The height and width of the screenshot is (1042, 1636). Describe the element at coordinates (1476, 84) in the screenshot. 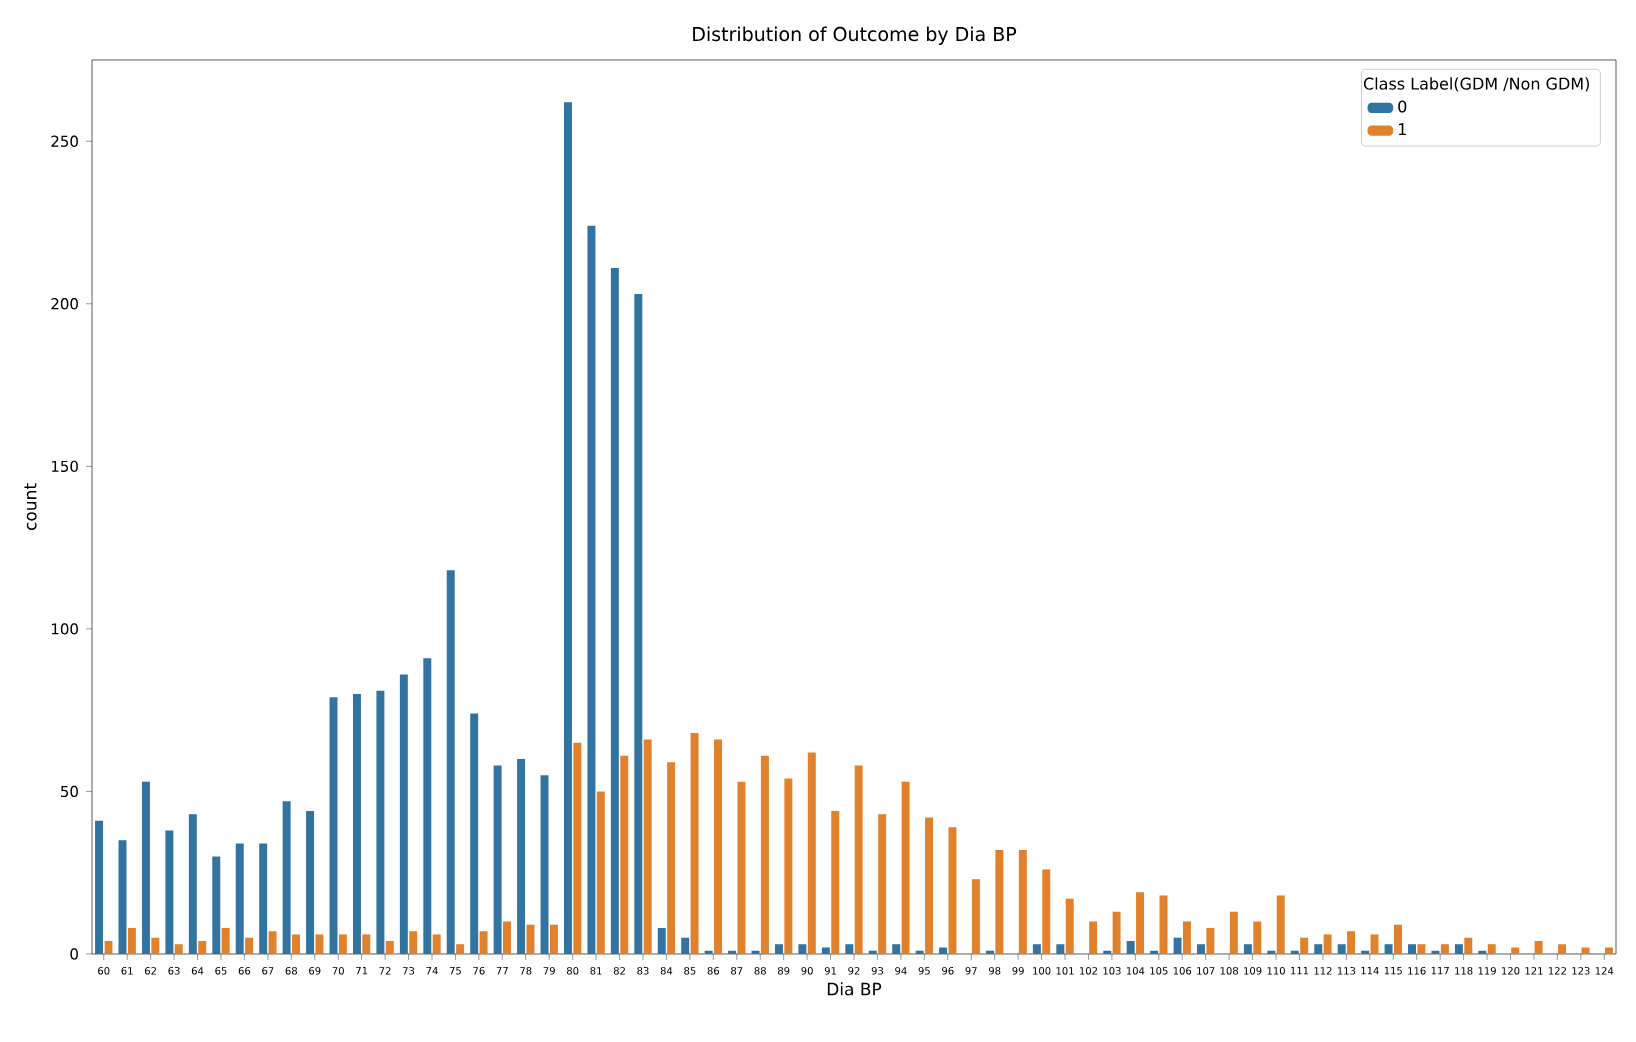

I see `legend-title: Class Label(GDM /Non GDM)` at that location.